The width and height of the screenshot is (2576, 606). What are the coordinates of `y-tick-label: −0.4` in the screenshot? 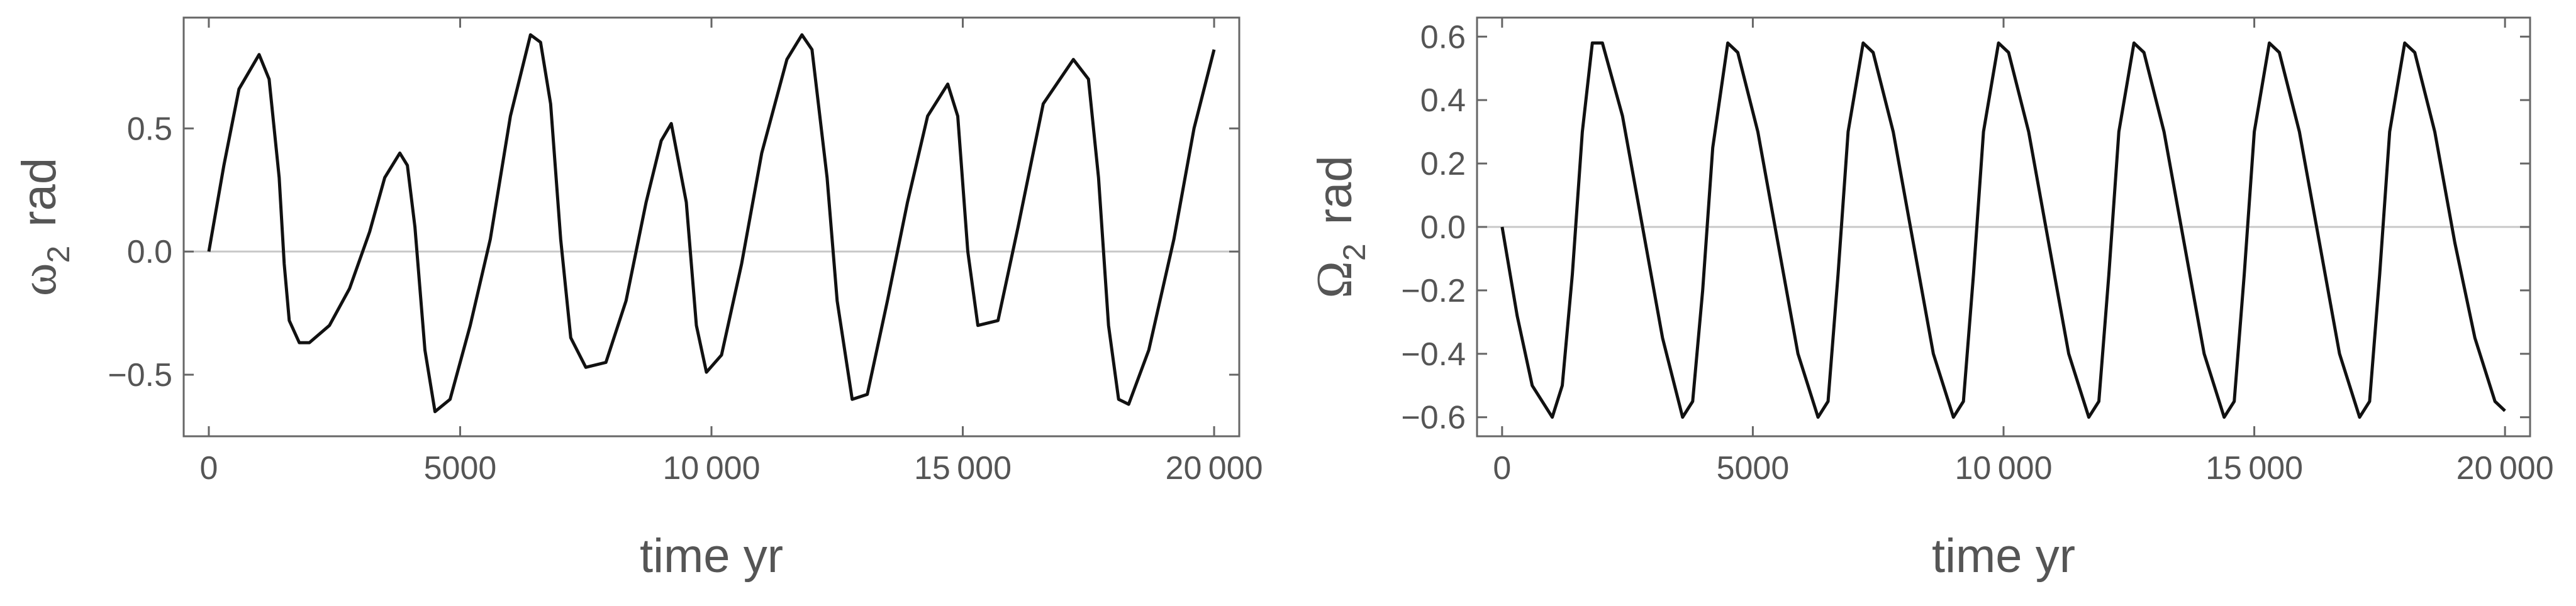 It's located at (1433, 354).